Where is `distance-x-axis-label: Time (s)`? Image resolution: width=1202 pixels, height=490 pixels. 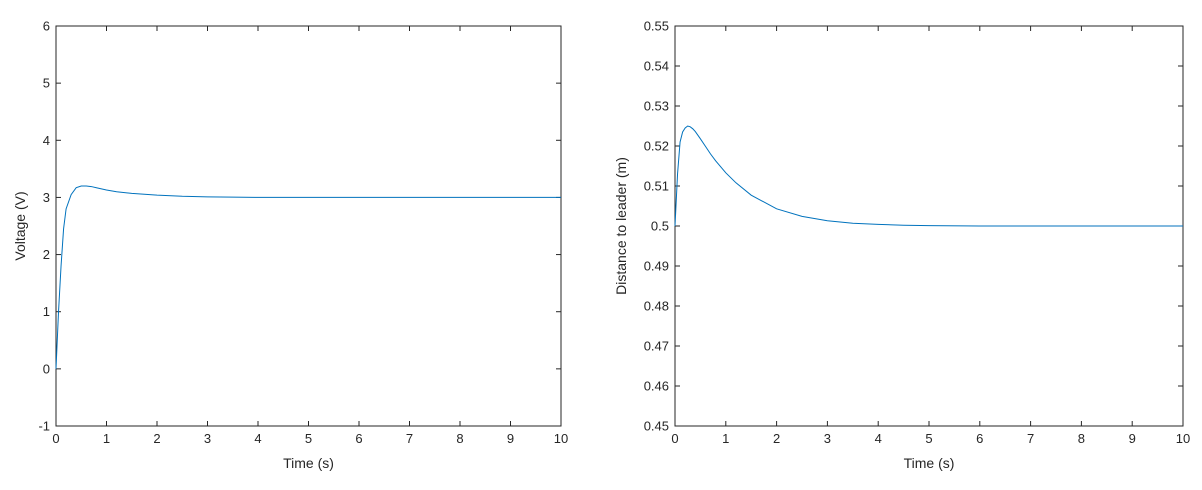 distance-x-axis-label: Time (s) is located at coordinates (929, 463).